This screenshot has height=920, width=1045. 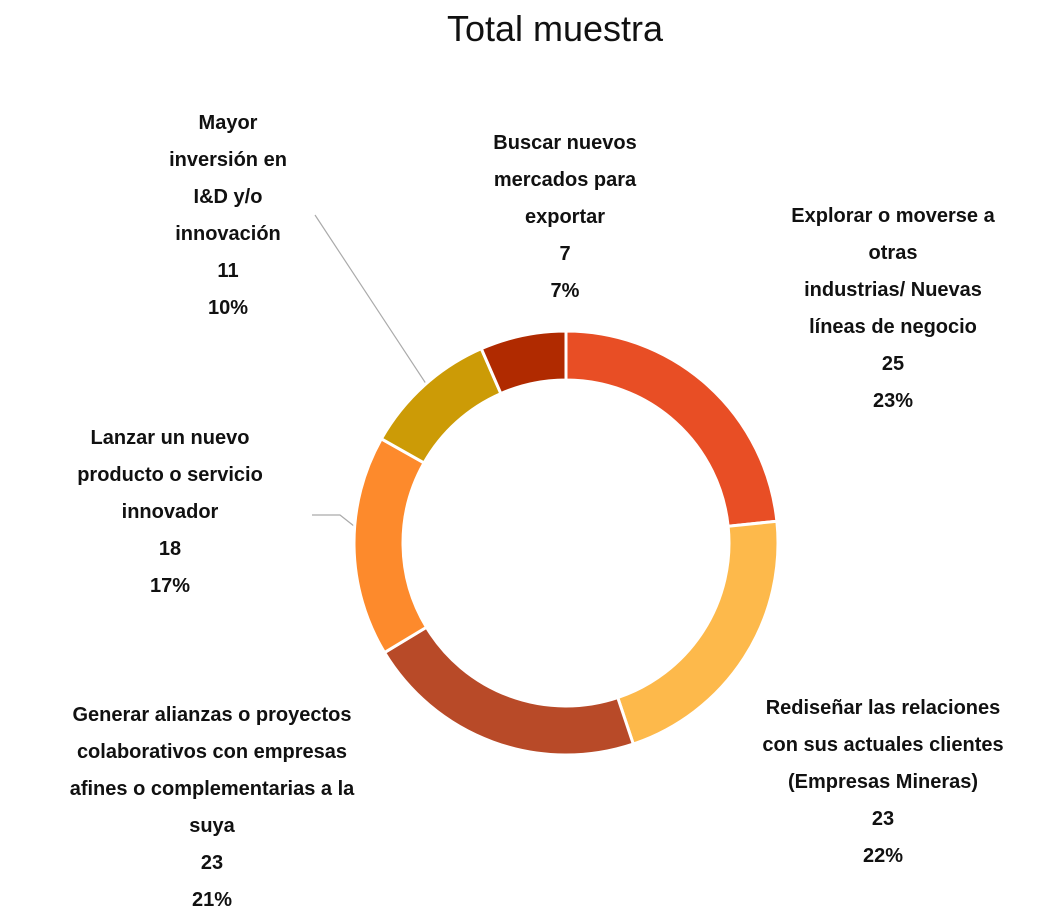 What do you see at coordinates (565, 291) in the screenshot?
I see `percent-label: 7%` at bounding box center [565, 291].